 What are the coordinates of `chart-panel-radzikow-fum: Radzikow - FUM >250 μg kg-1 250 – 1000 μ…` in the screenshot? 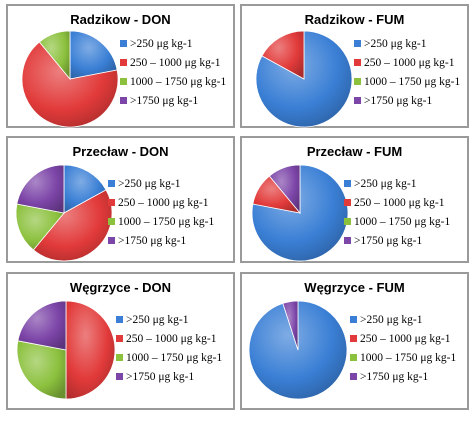 It's located at (354, 66).